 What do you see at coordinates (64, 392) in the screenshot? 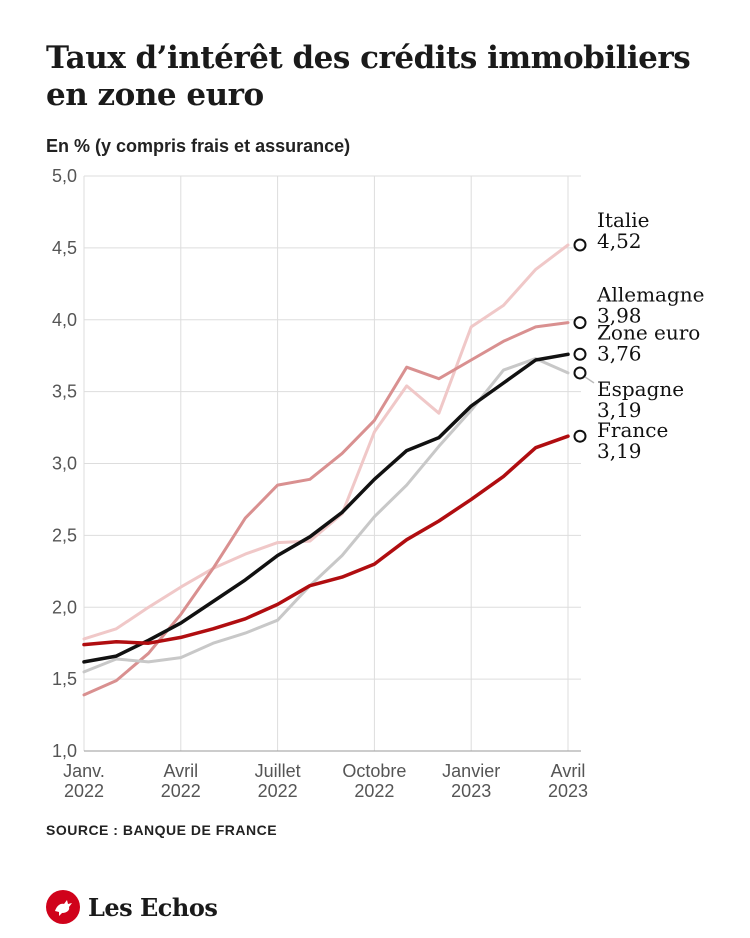
I see `y-tick-label: 3,5` at bounding box center [64, 392].